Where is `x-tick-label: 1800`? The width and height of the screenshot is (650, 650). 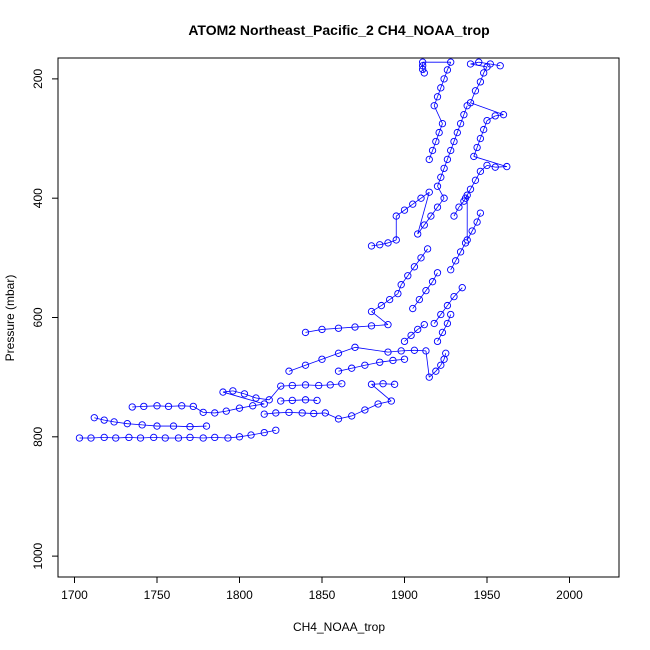
x-tick-label: 1800 is located at coordinates (239, 595).